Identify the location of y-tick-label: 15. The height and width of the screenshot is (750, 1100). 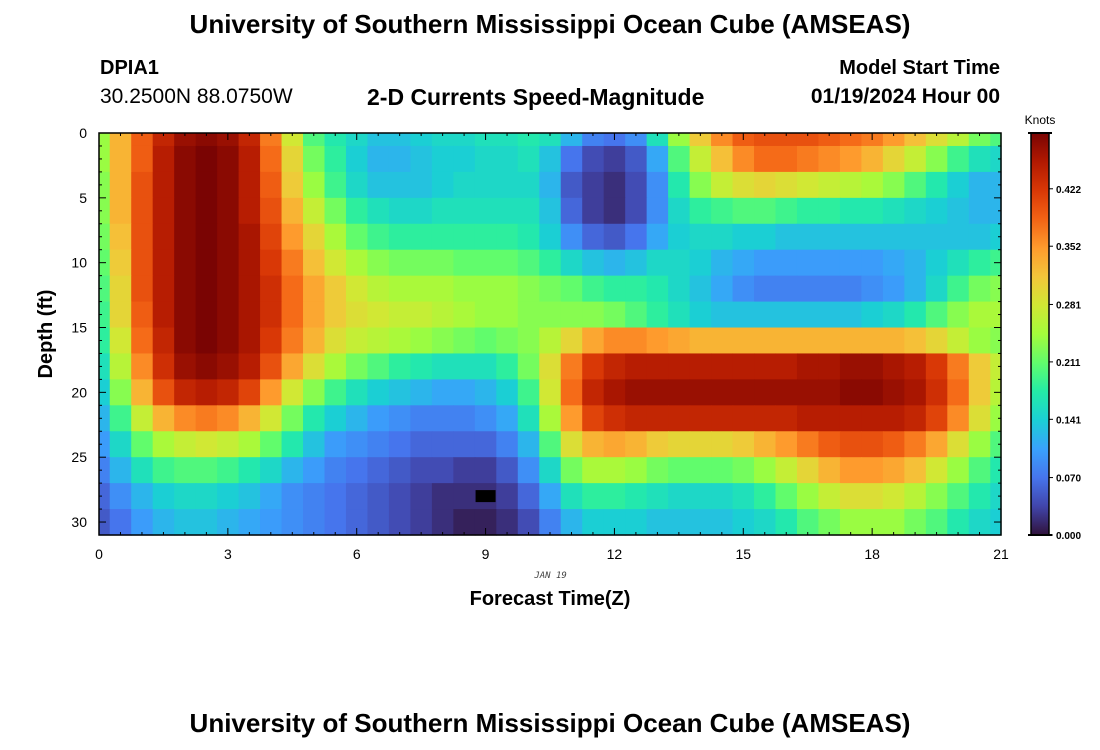
(79, 328).